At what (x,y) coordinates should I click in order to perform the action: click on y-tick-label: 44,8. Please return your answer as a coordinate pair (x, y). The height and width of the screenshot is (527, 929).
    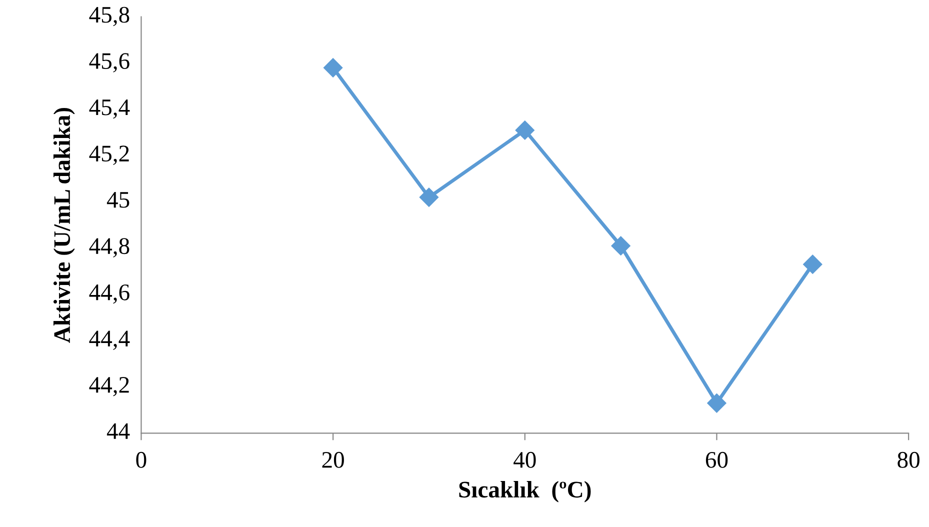
    Looking at the image, I should click on (109, 248).